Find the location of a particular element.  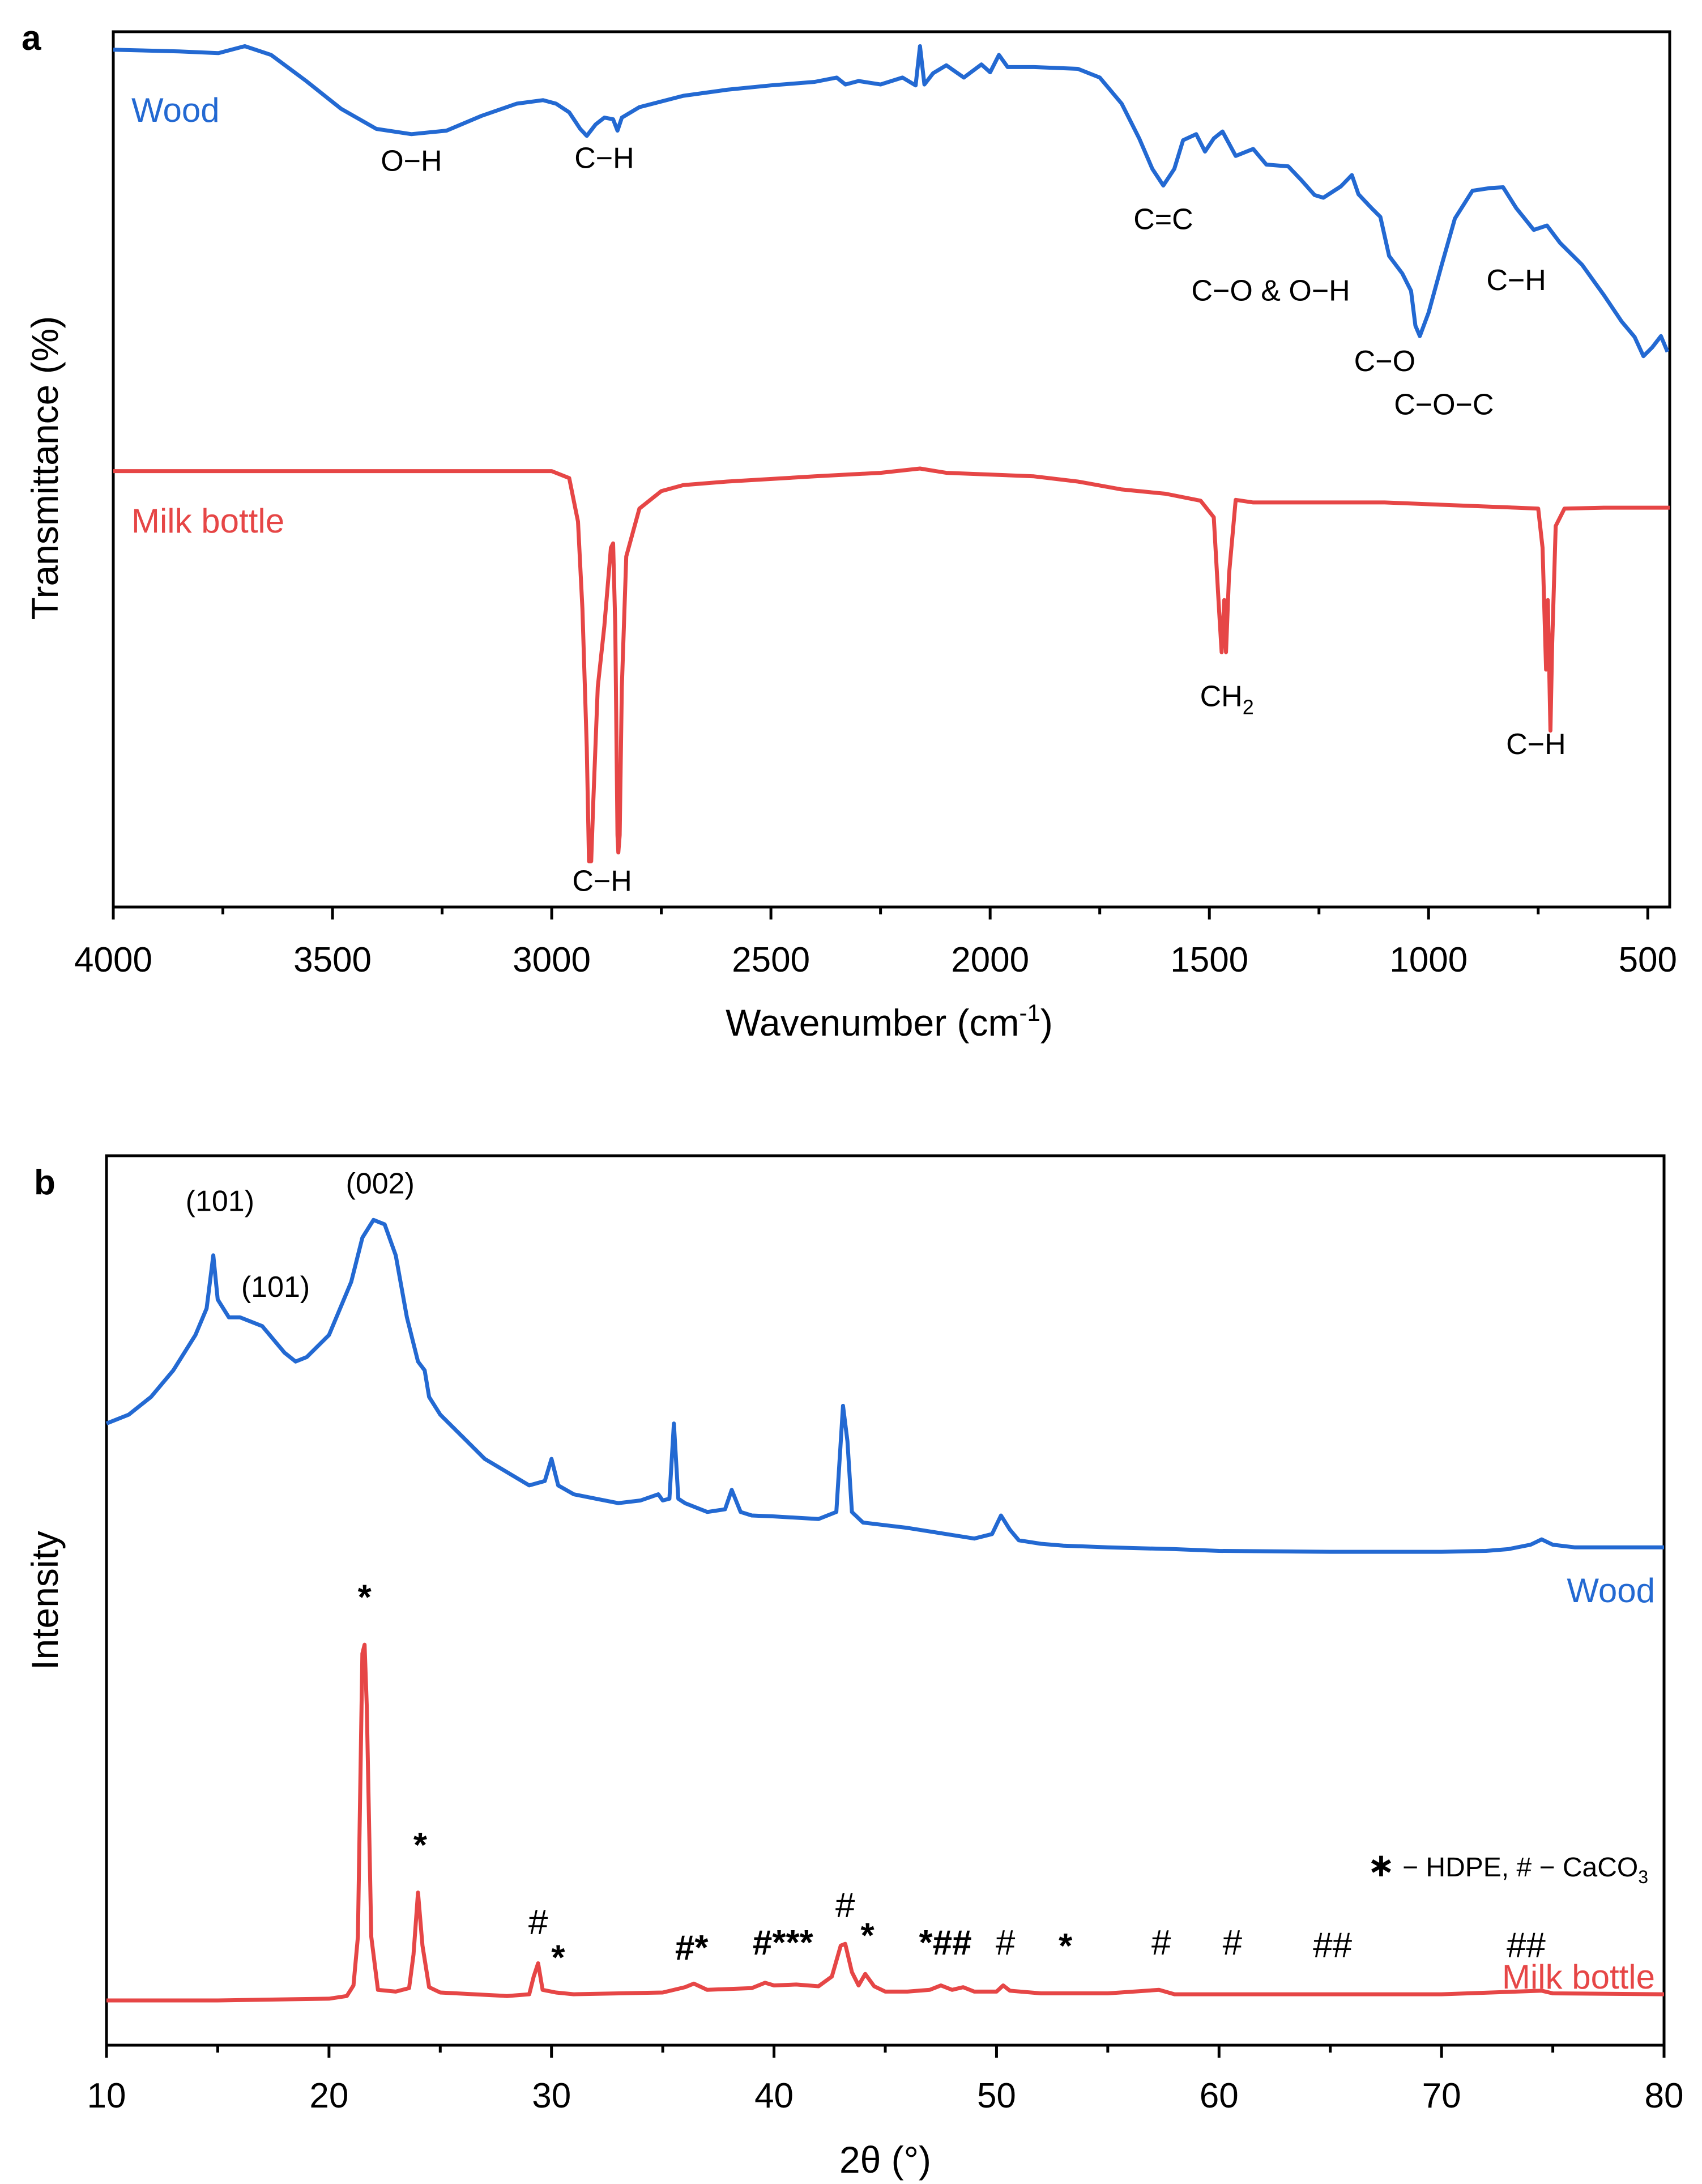

x-tick-label: 30 is located at coordinates (551, 2095).